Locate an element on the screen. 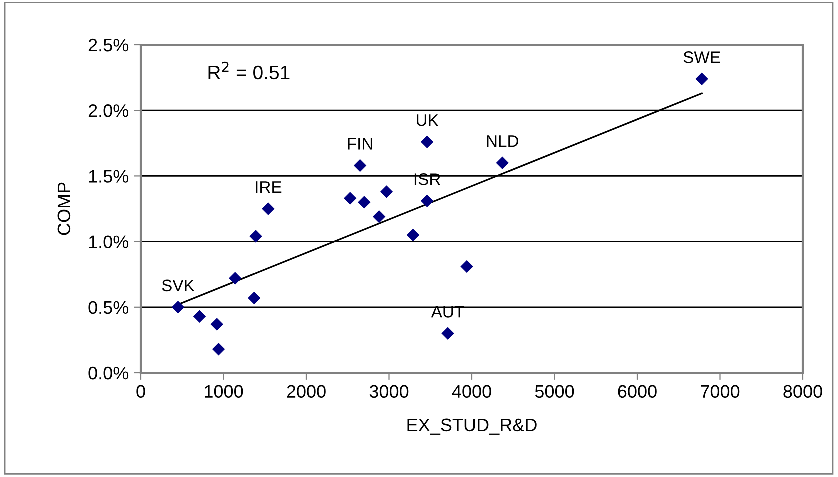  y-tick-label: 1.5% is located at coordinates (109, 176).